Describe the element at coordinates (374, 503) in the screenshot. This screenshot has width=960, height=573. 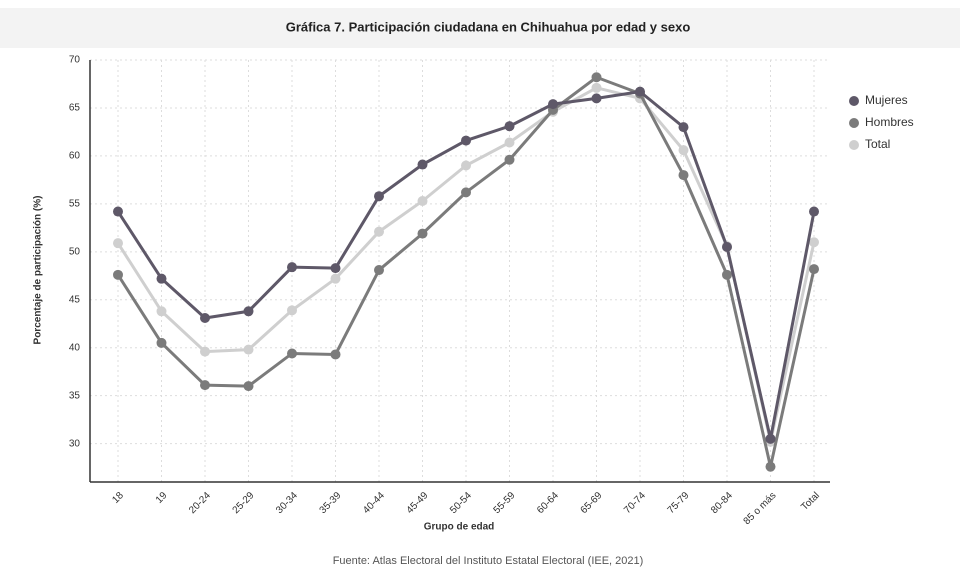
I see `x-tick-label: 40-44` at that location.